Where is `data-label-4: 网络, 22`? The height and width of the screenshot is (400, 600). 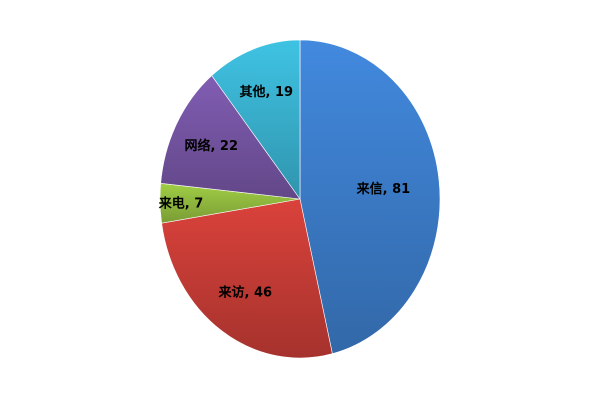 data-label-4: 网络, 22 is located at coordinates (211, 146).